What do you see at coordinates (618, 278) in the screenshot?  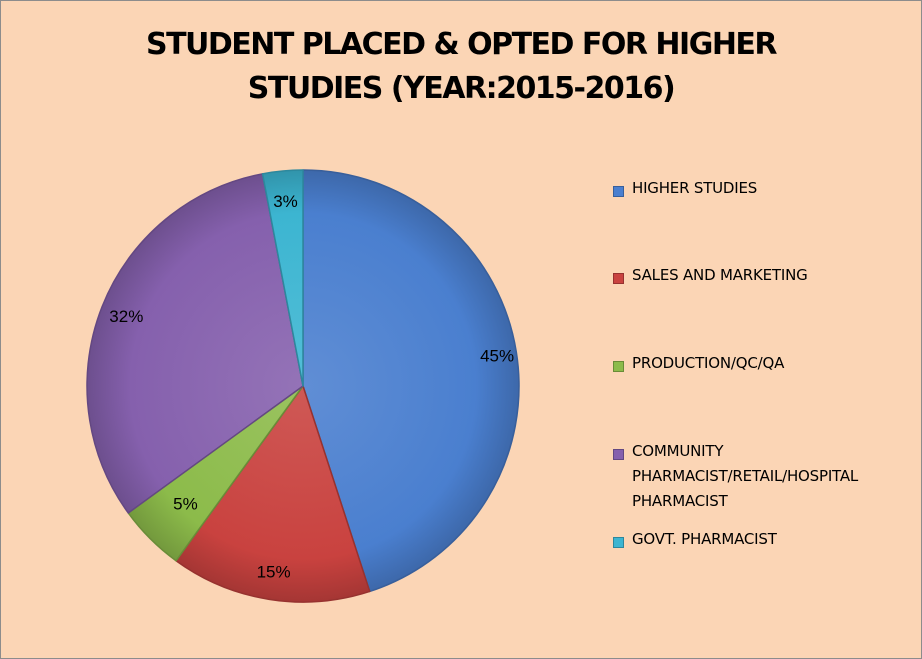 I see `legend-swatch-sales-and-marketing` at bounding box center [618, 278].